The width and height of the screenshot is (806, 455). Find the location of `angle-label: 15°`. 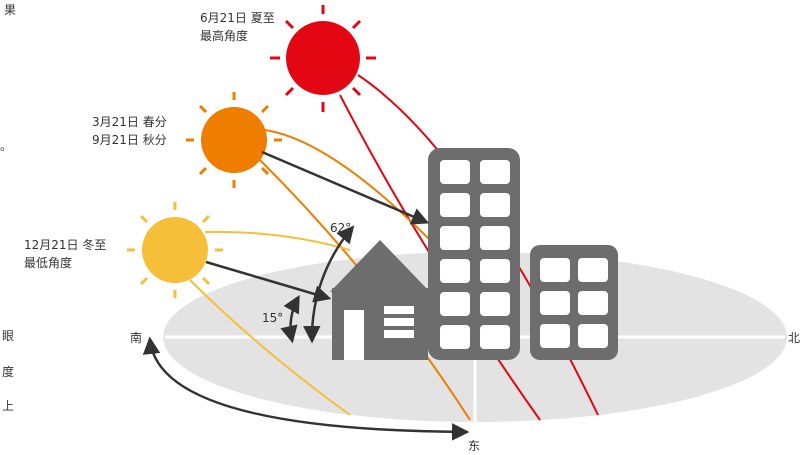

angle-label: 15° is located at coordinates (272, 318).